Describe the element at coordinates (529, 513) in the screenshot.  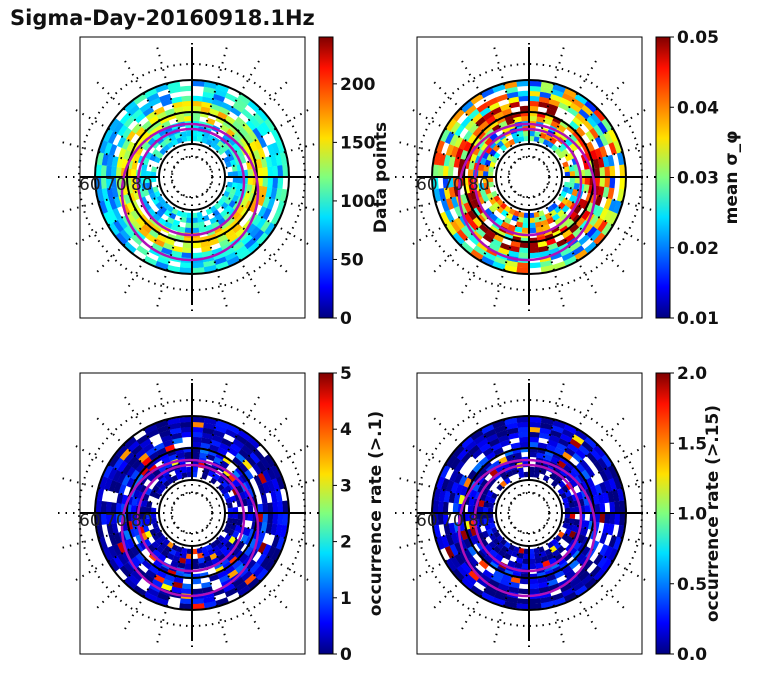
I see `dotted-grid-circle` at that location.